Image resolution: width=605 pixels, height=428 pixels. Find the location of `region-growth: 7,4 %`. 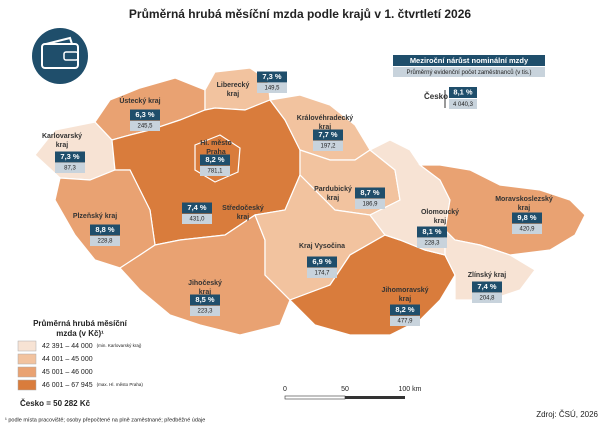

region-growth: 7,4 % is located at coordinates (197, 207).